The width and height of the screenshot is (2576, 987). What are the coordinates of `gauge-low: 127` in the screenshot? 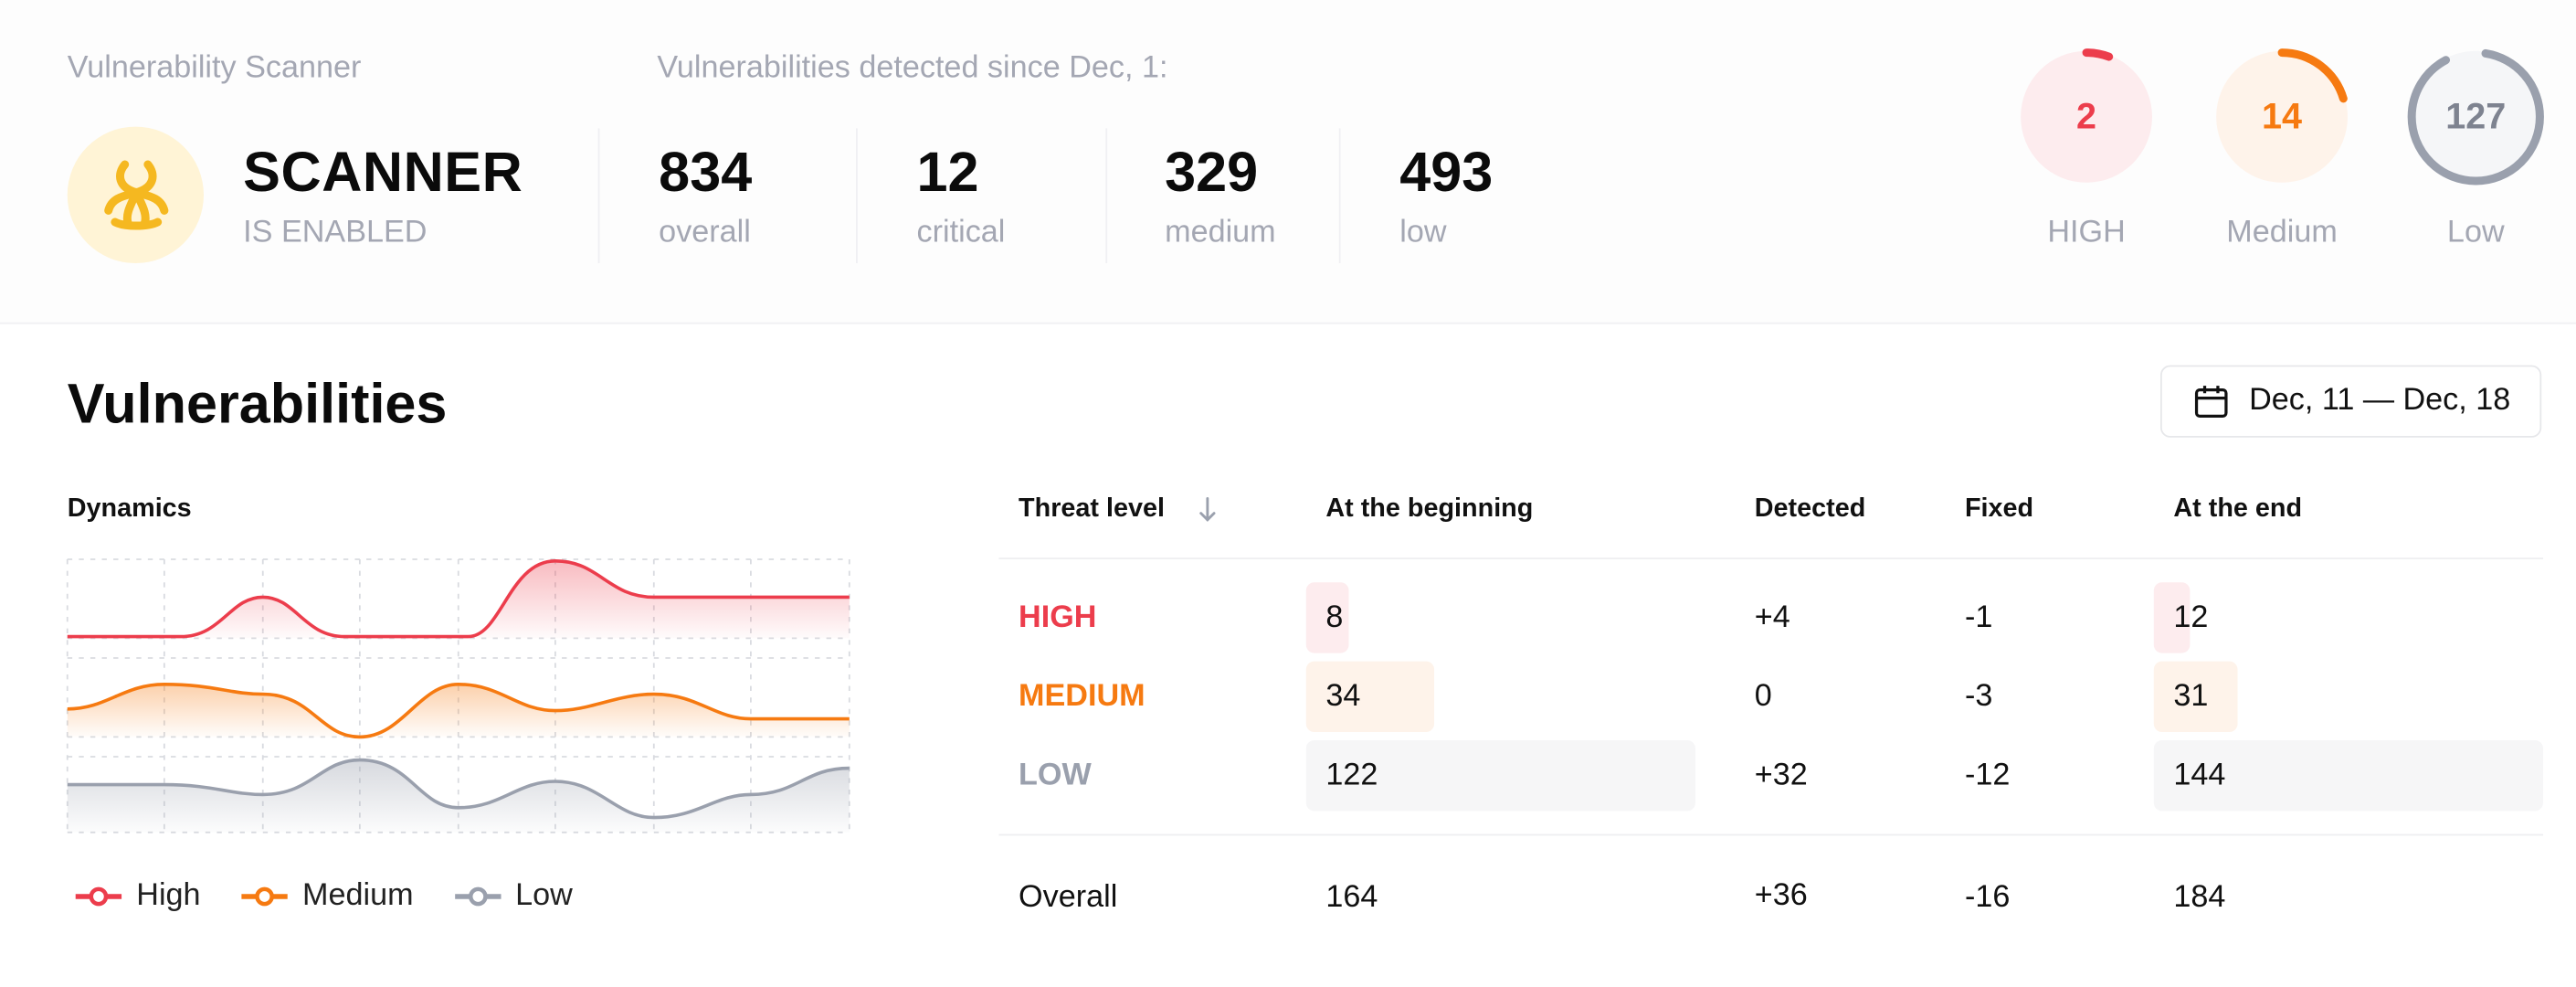 It's located at (2476, 116).